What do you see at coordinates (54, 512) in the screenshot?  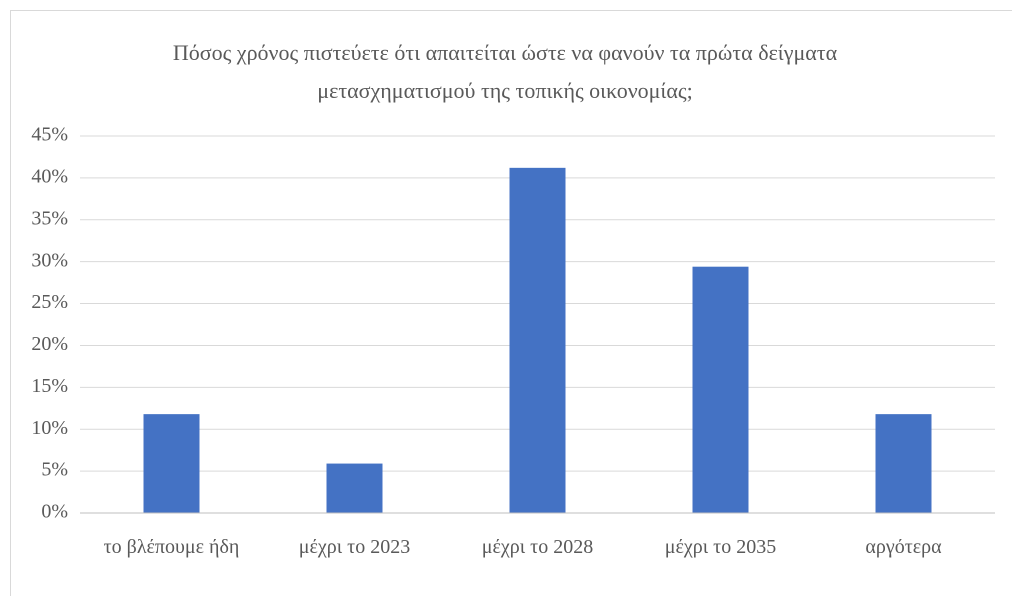 I see `y-tick-label: 0%` at bounding box center [54, 512].